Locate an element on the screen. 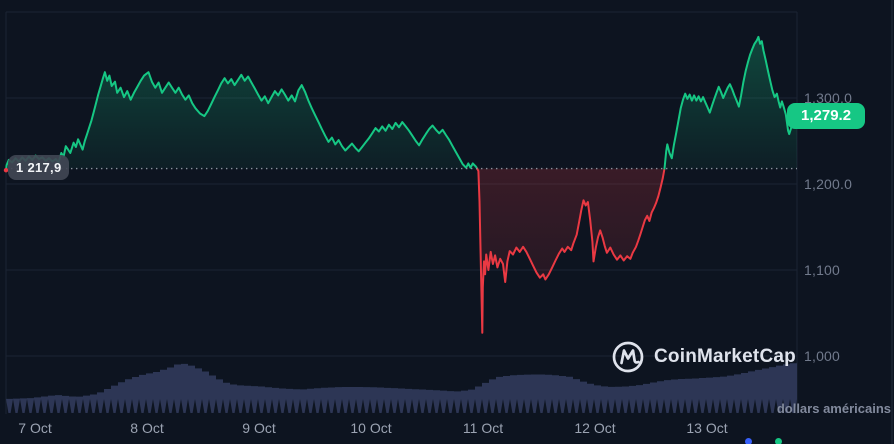  y-axis-label-1100: 1,100 is located at coordinates (822, 270).